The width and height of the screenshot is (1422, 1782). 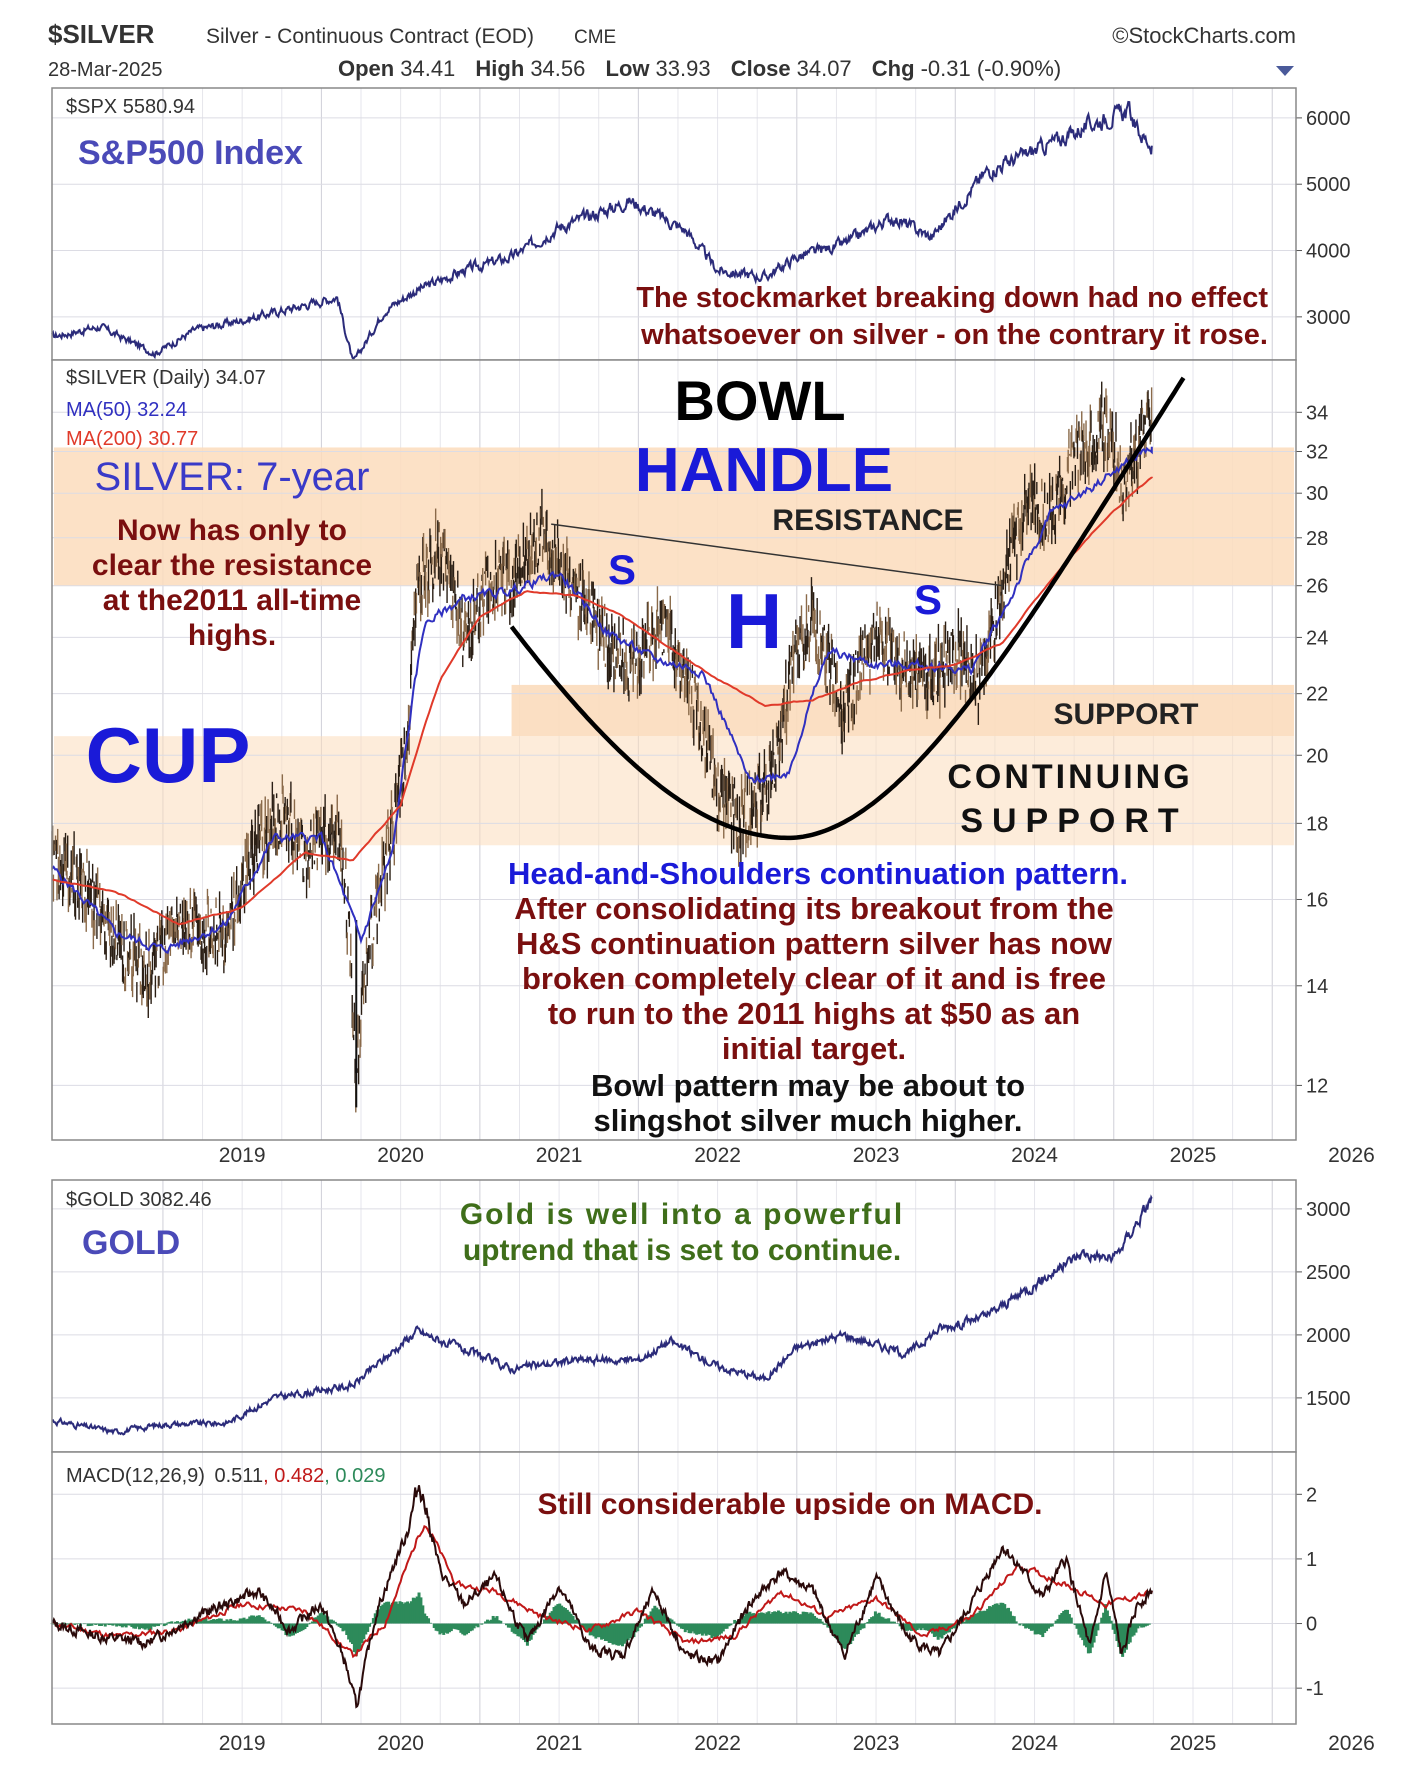 What do you see at coordinates (928, 599) in the screenshot?
I see `right-shoulder-label: S` at bounding box center [928, 599].